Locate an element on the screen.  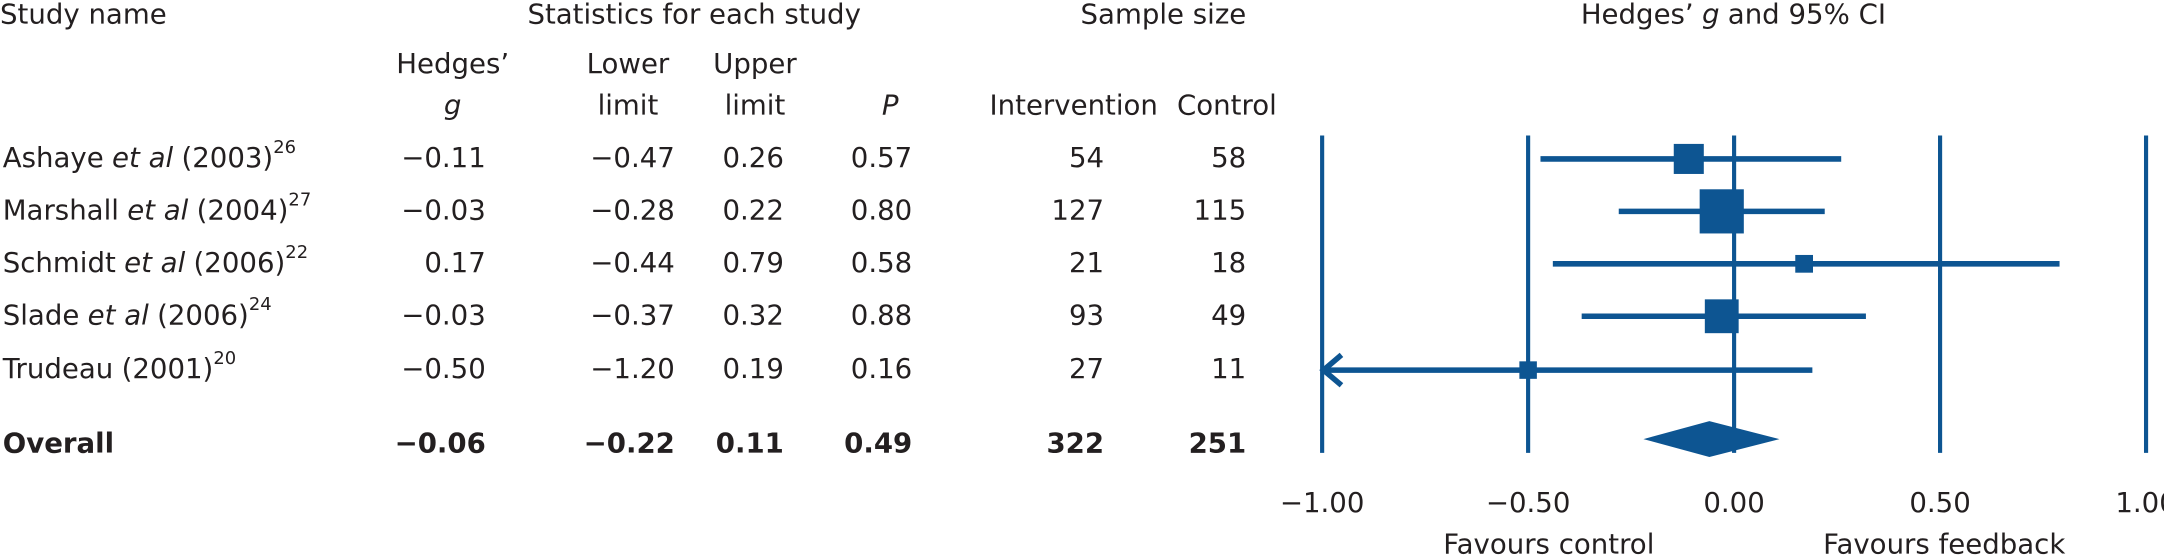
x-tick-label: 1.00 is located at coordinates (2139, 502).